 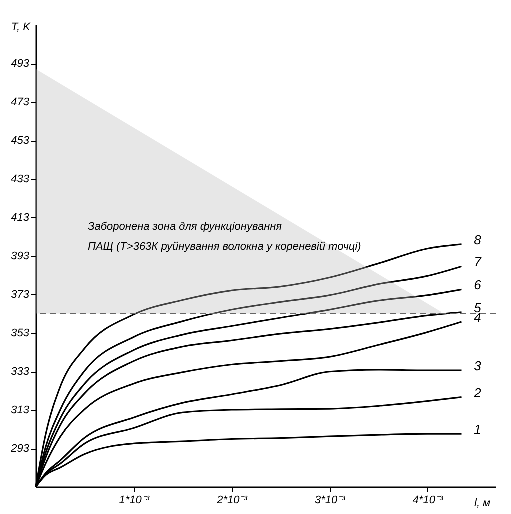 I want to click on x-tick-label: 4*10⁻³, so click(x=428, y=500).